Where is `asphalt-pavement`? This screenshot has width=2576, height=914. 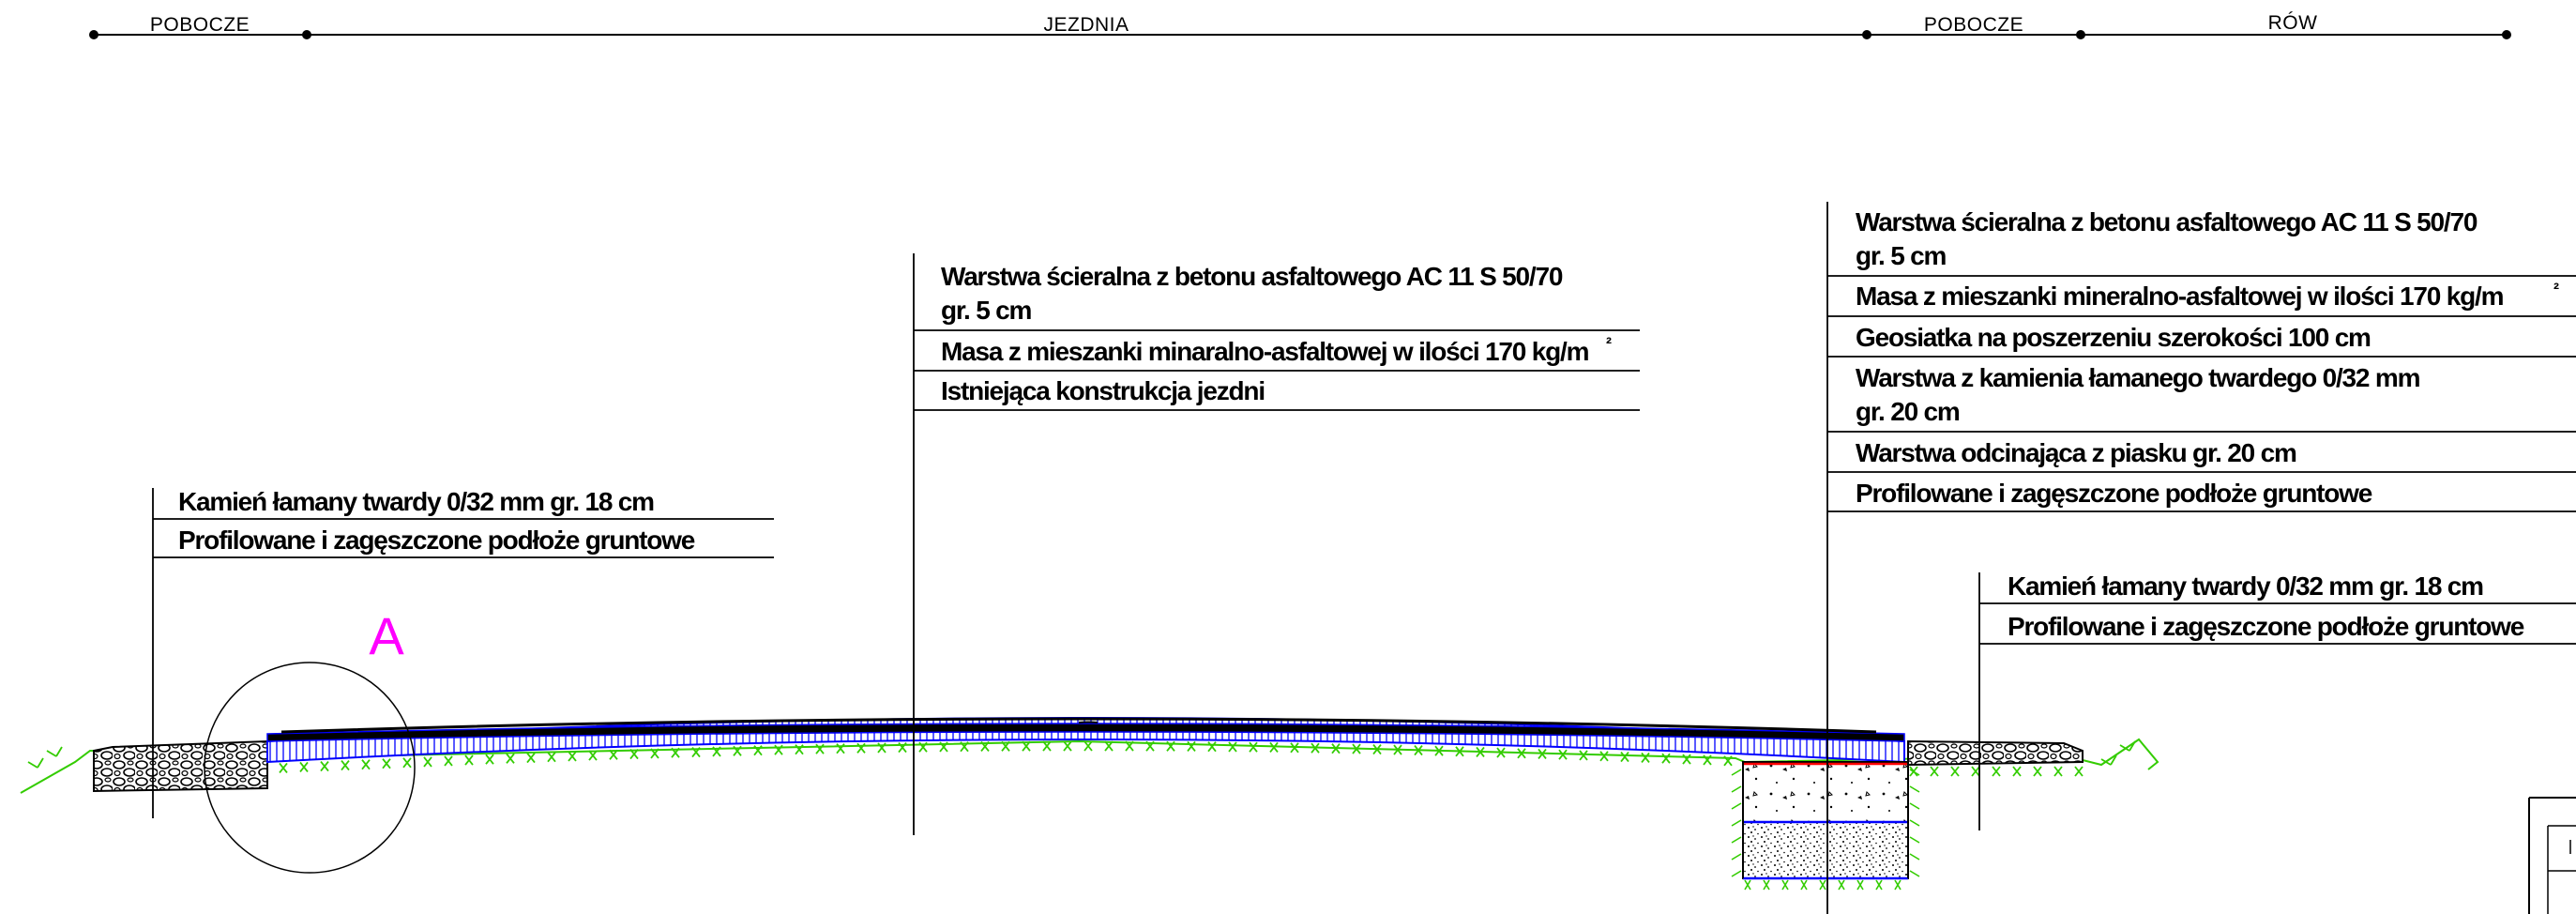 asphalt-pavement is located at coordinates (1085, 740).